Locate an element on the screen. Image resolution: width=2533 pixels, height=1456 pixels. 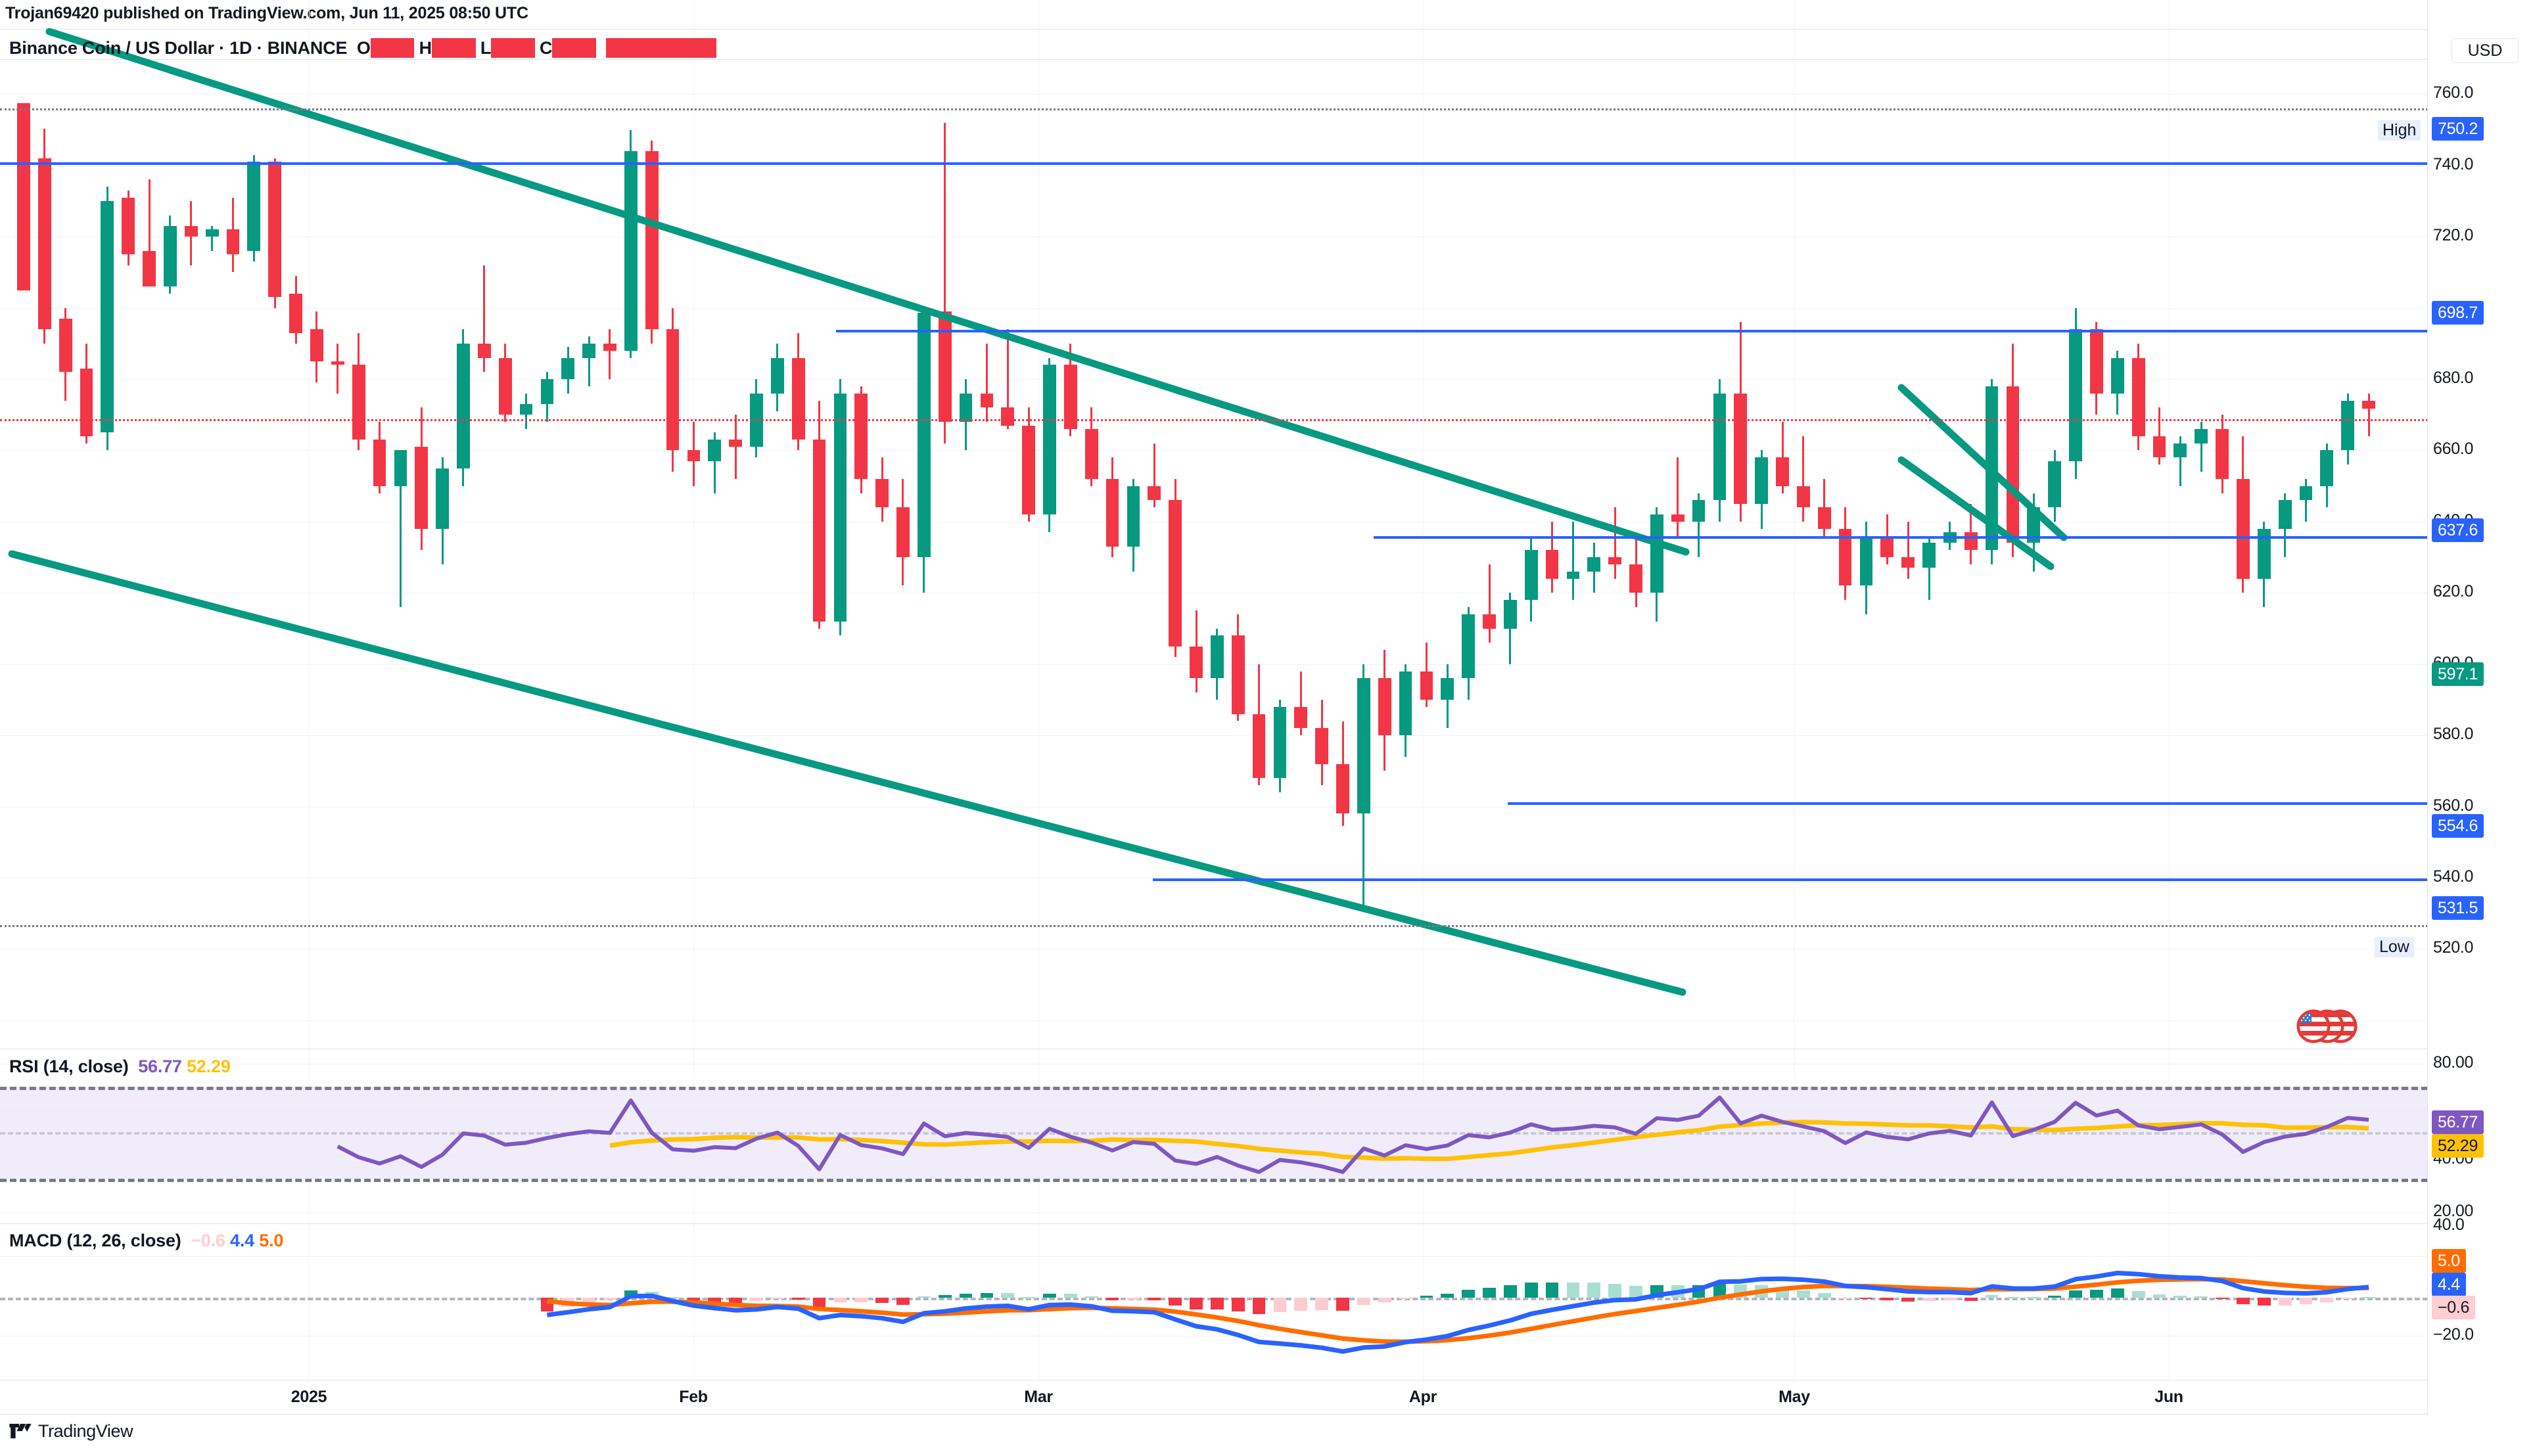
rsi-tick: 20.00 is located at coordinates (2453, 1211).